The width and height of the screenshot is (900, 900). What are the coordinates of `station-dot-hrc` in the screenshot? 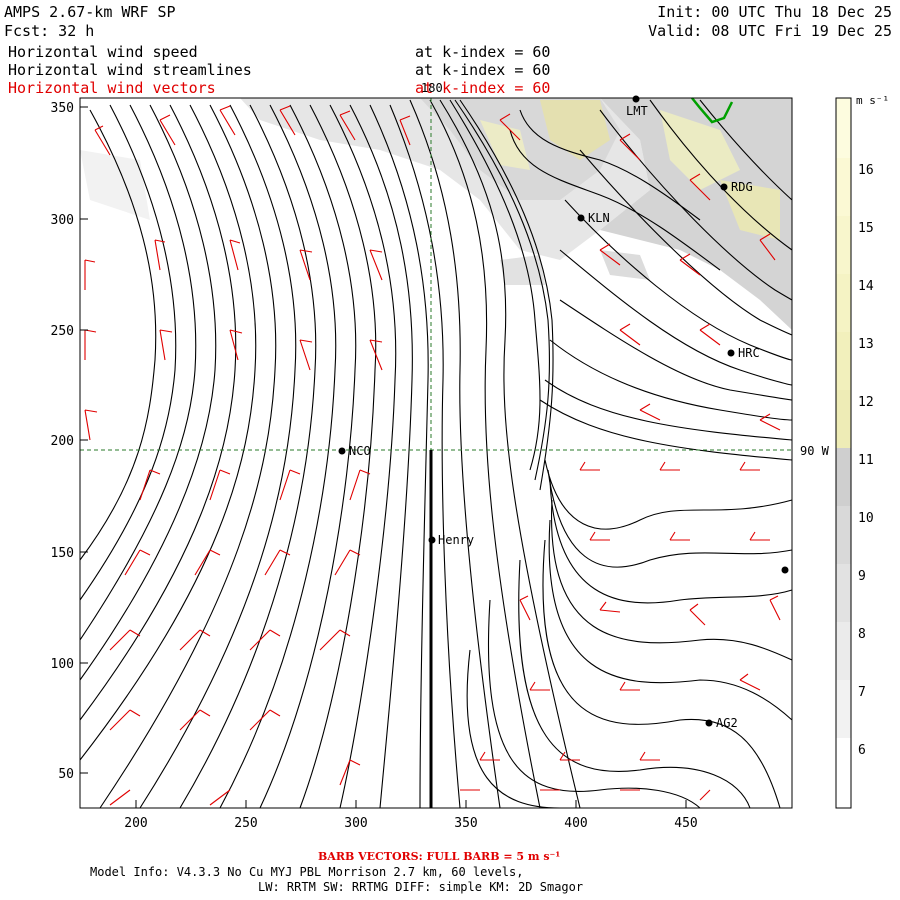 It's located at (731, 353).